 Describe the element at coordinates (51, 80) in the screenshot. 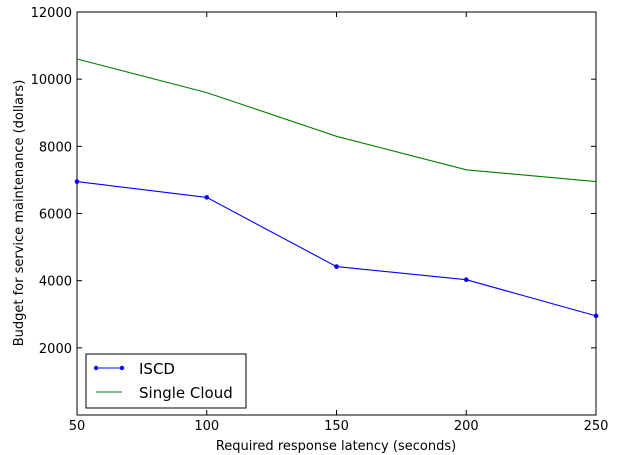

I see `y-tick-label: 10000` at that location.